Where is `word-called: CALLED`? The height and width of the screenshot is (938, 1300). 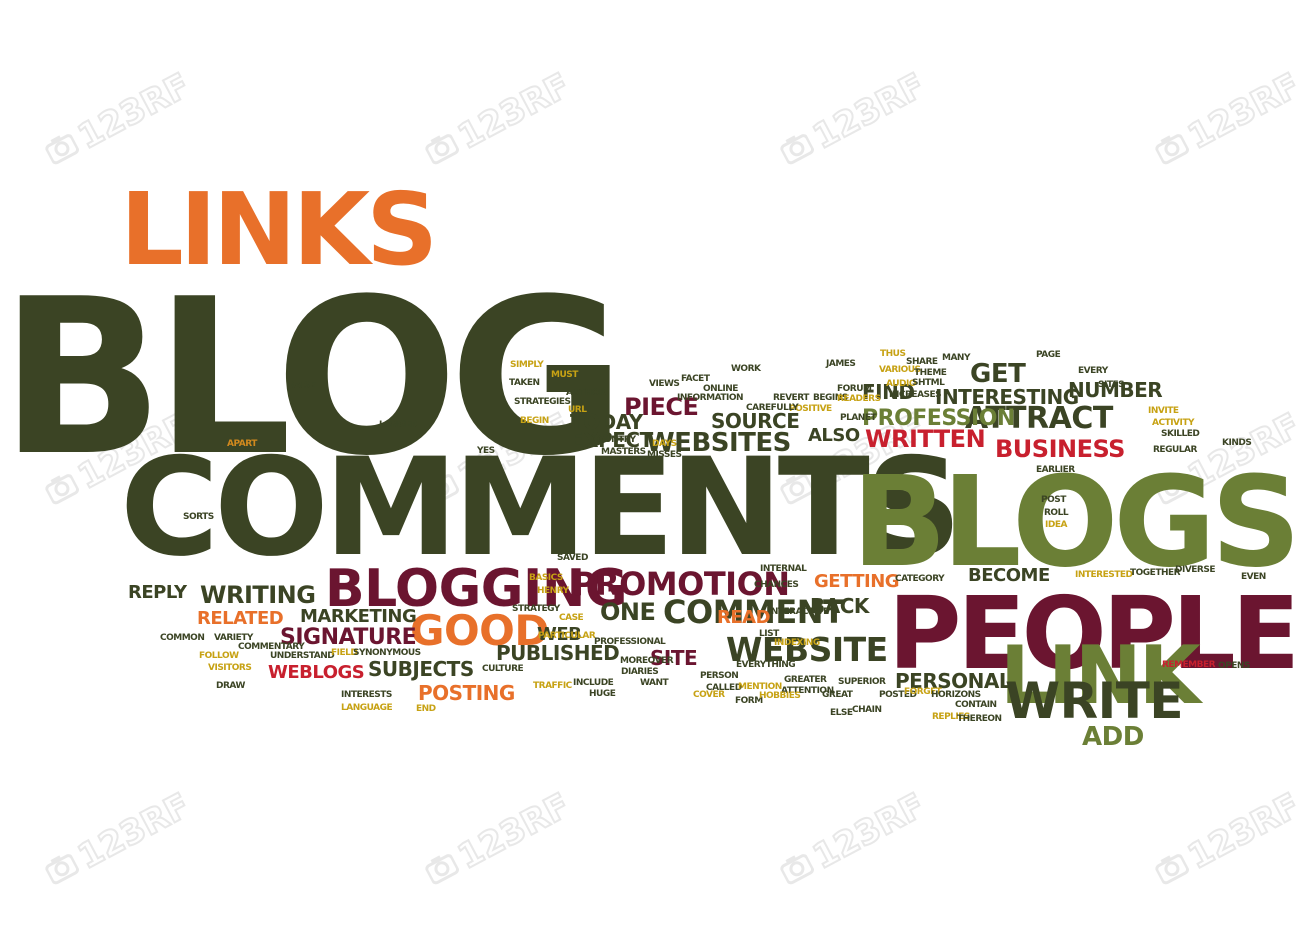
word-called: CALLED is located at coordinates (724, 688).